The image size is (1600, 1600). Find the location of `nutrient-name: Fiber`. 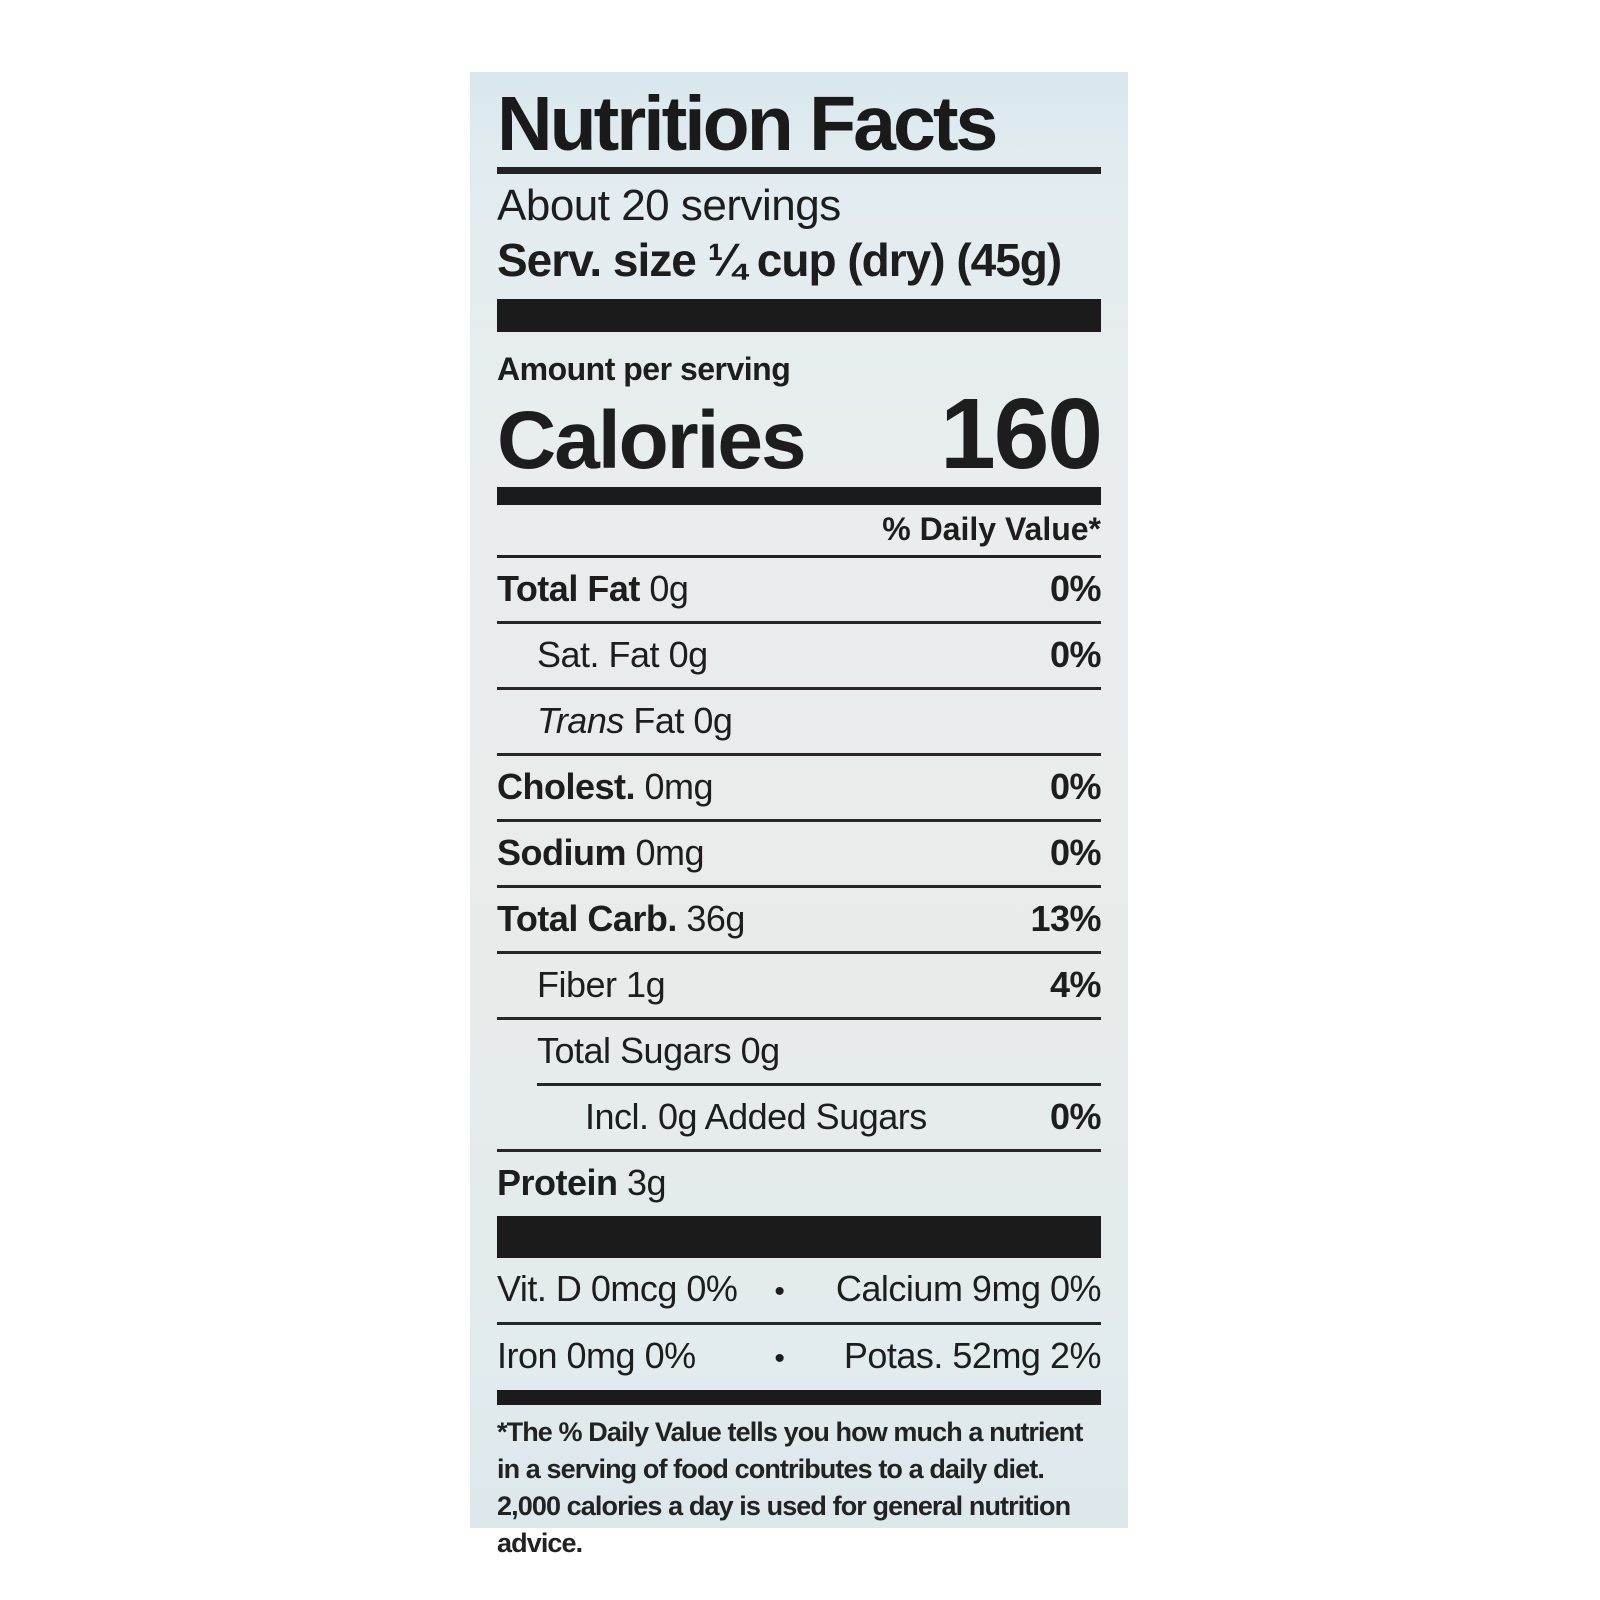

nutrient-name: Fiber is located at coordinates (577, 984).